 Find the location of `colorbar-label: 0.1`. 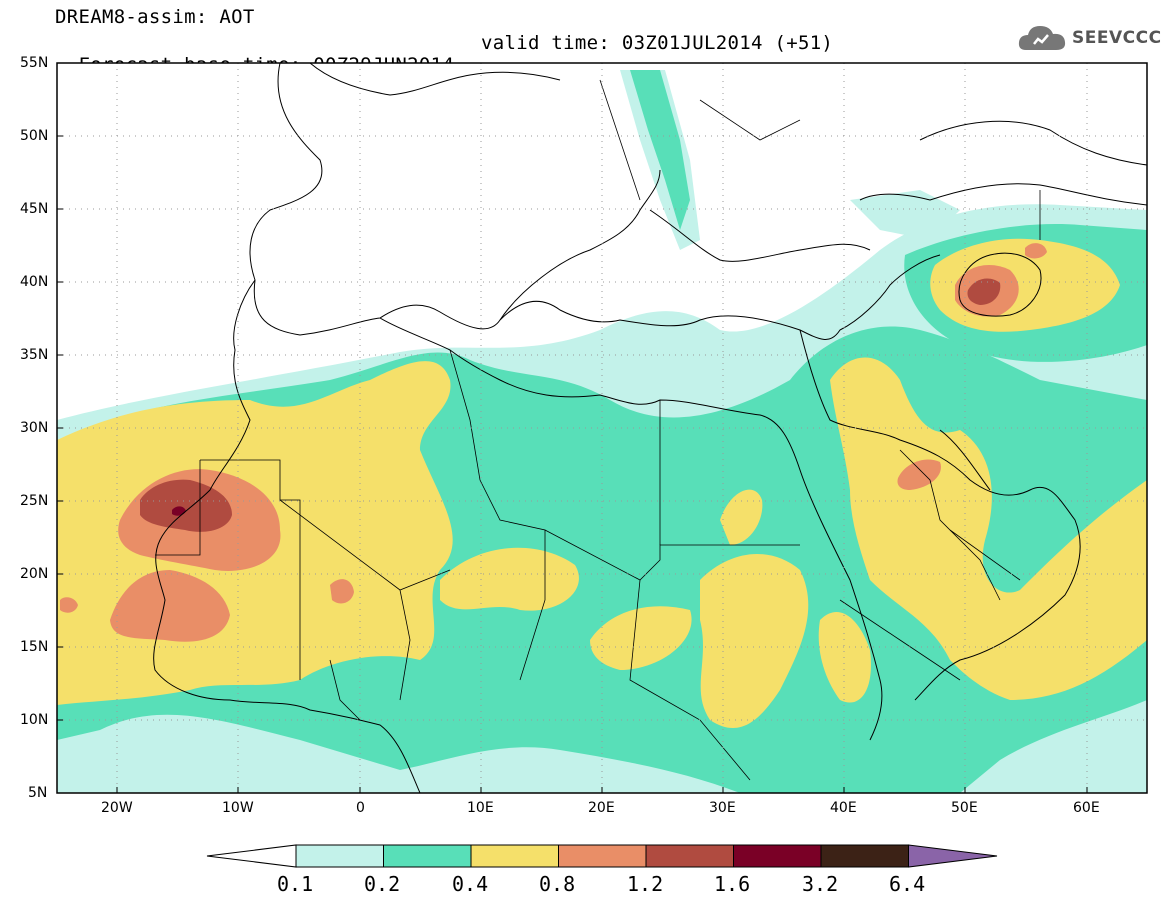

colorbar-label: 0.1 is located at coordinates (295, 884).